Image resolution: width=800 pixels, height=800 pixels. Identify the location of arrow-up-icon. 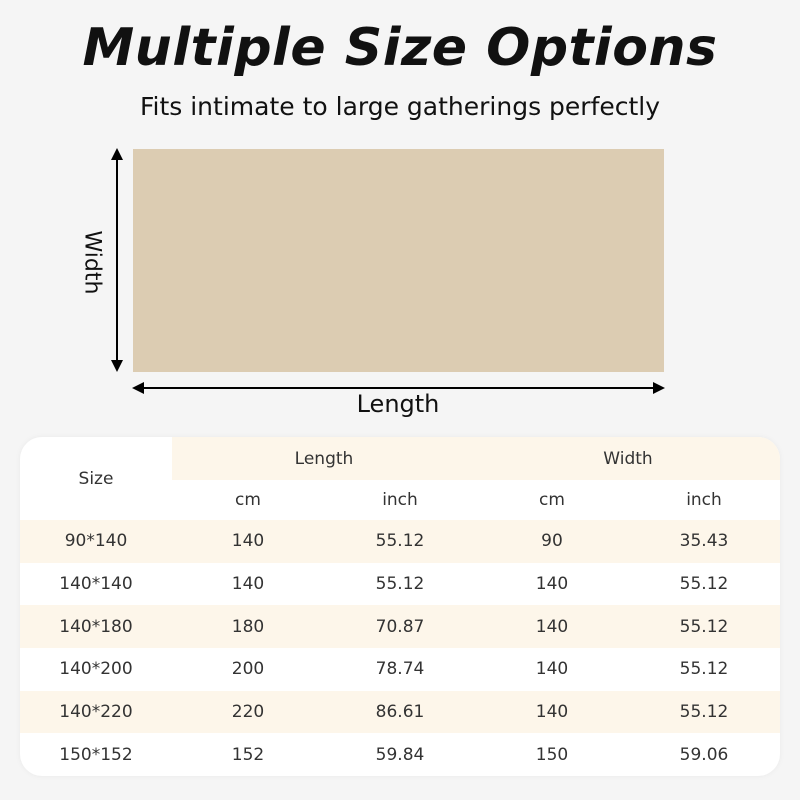
(117, 154).